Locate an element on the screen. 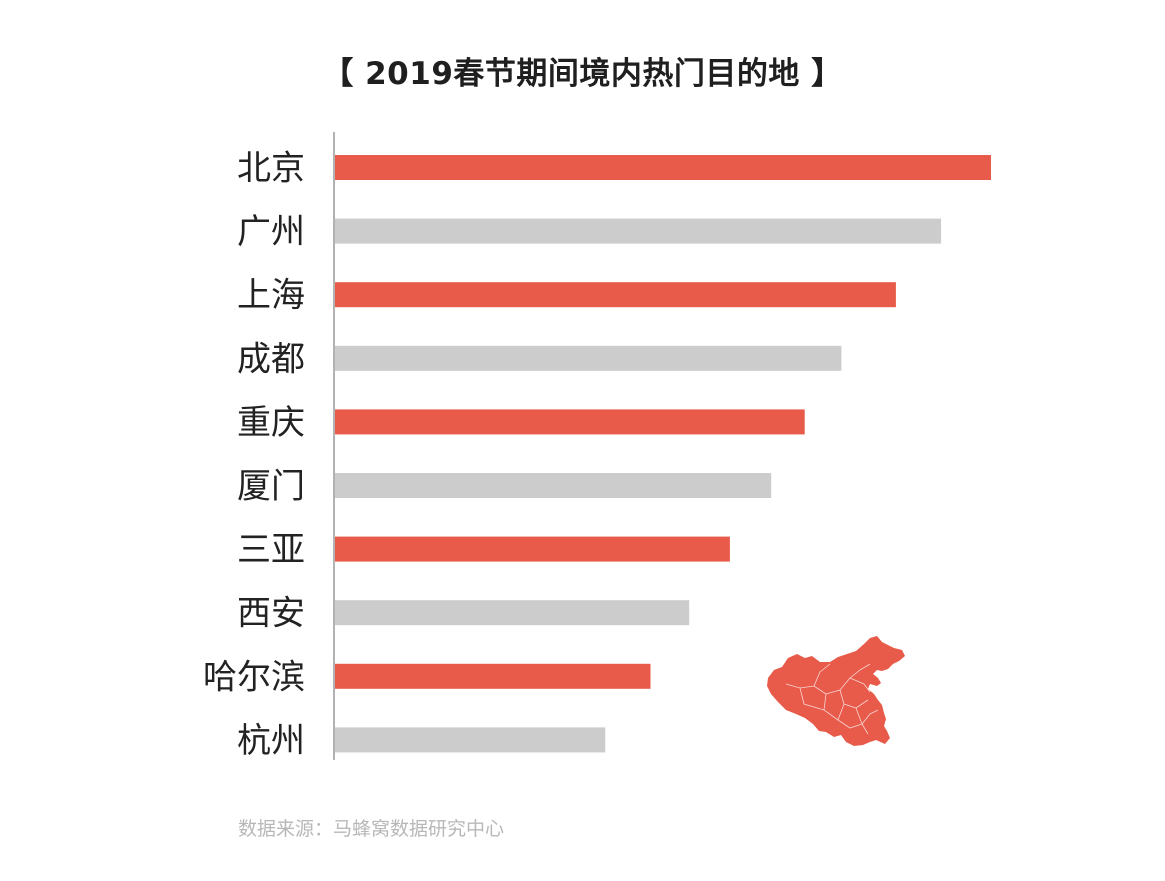 This screenshot has height=881, width=1165. category-label-8: 西安 is located at coordinates (271, 614).